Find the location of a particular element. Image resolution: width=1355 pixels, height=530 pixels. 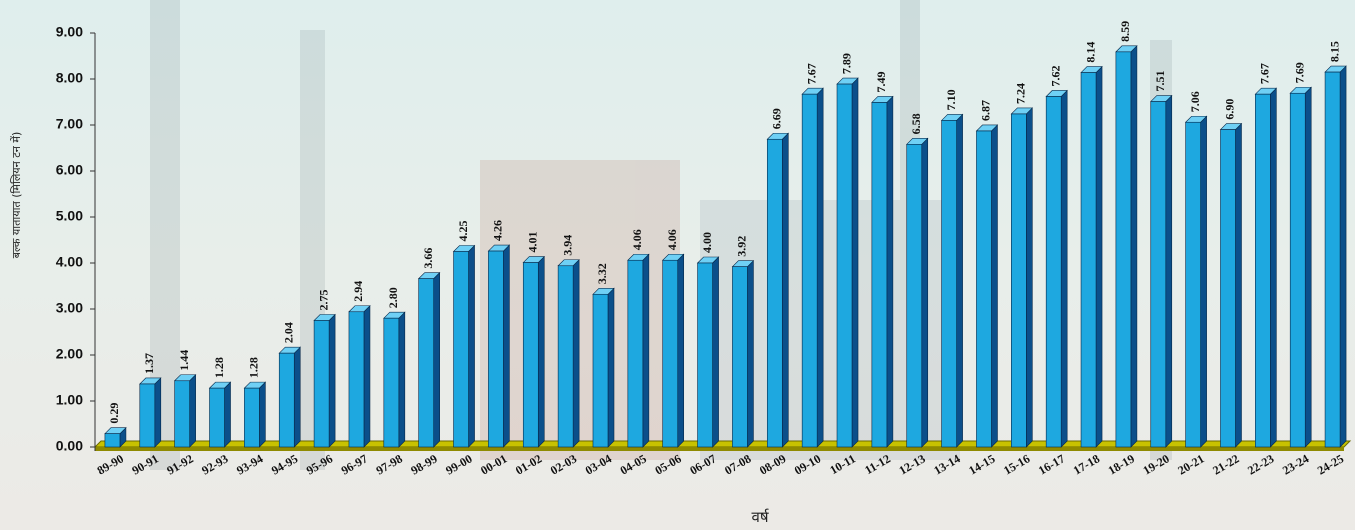

value-label: 0.29 is located at coordinates (114, 413).